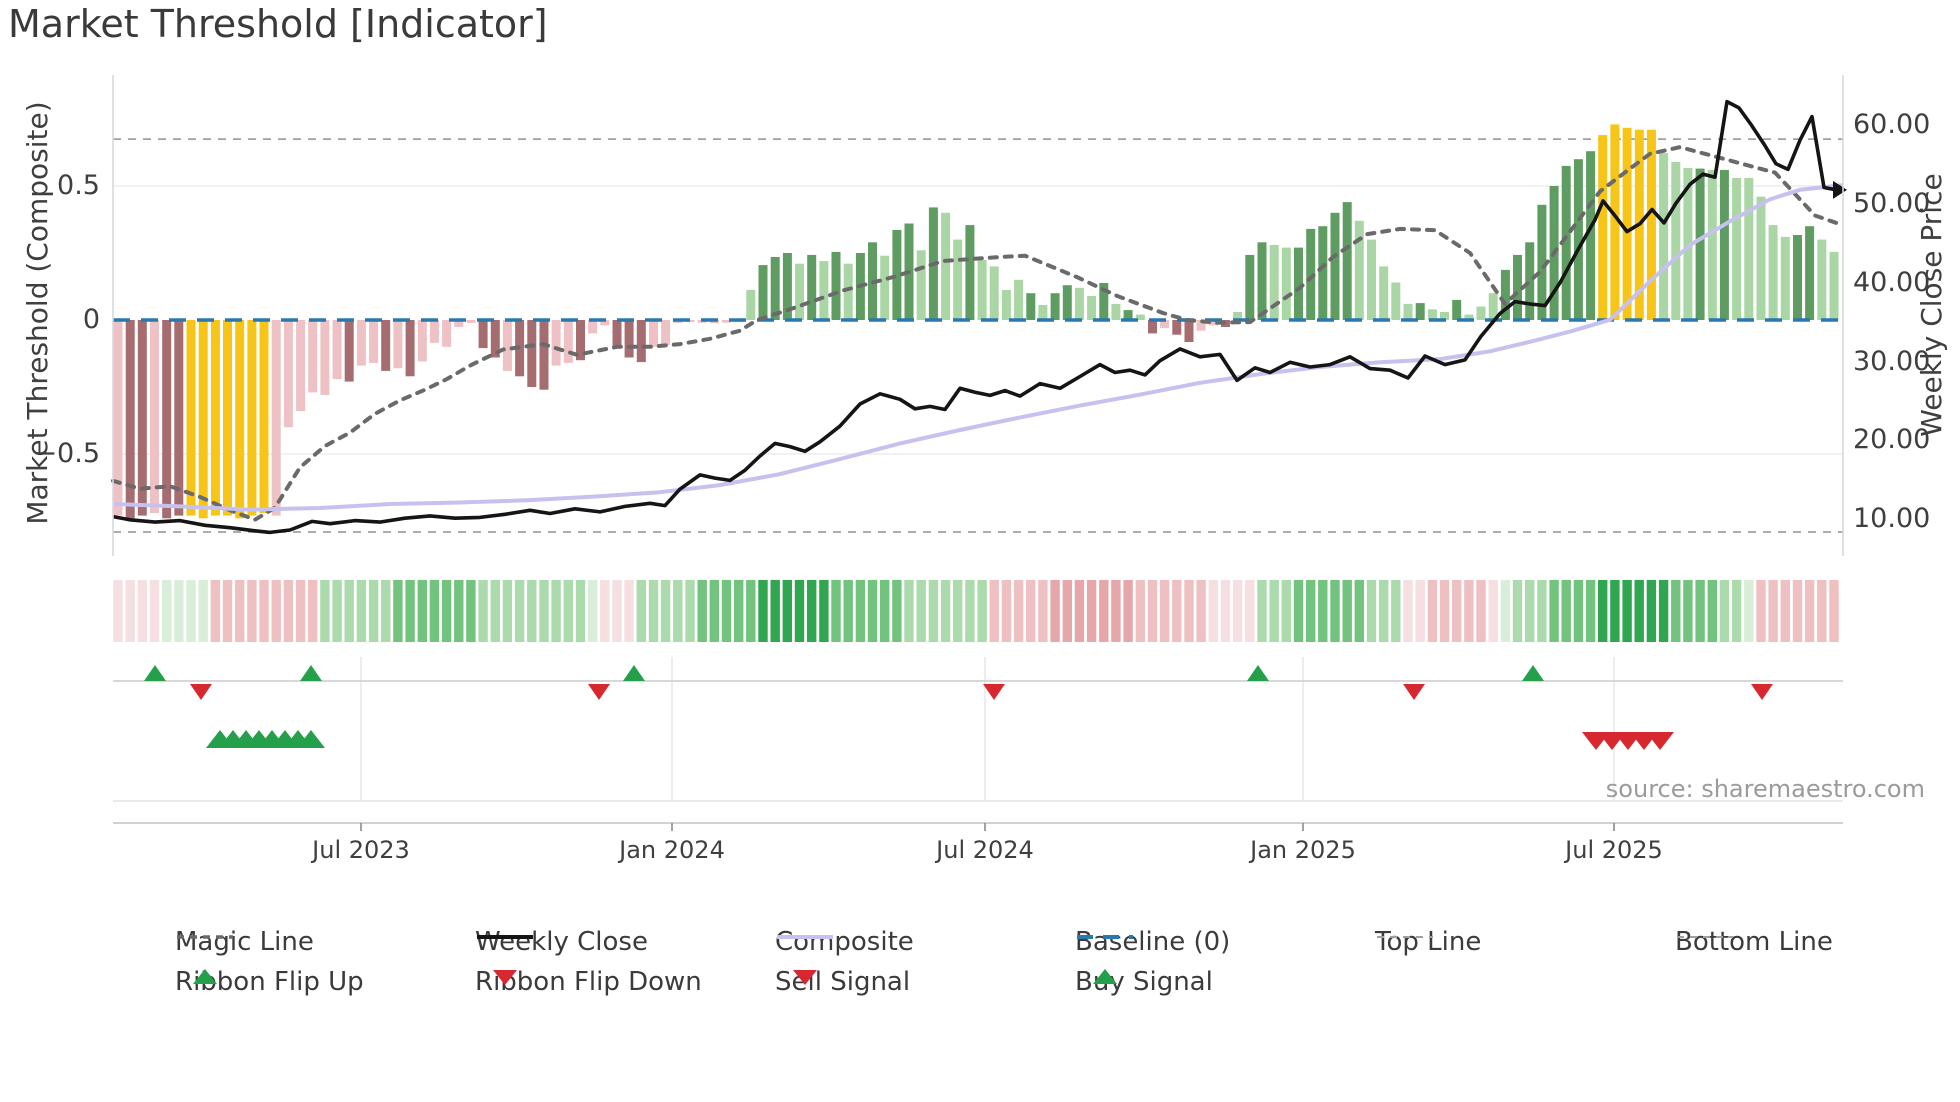 Image resolution: width=1960 pixels, height=1102 pixels. Describe the element at coordinates (361, 850) in the screenshot. I see `x-tick-label: Jul 2023` at that location.